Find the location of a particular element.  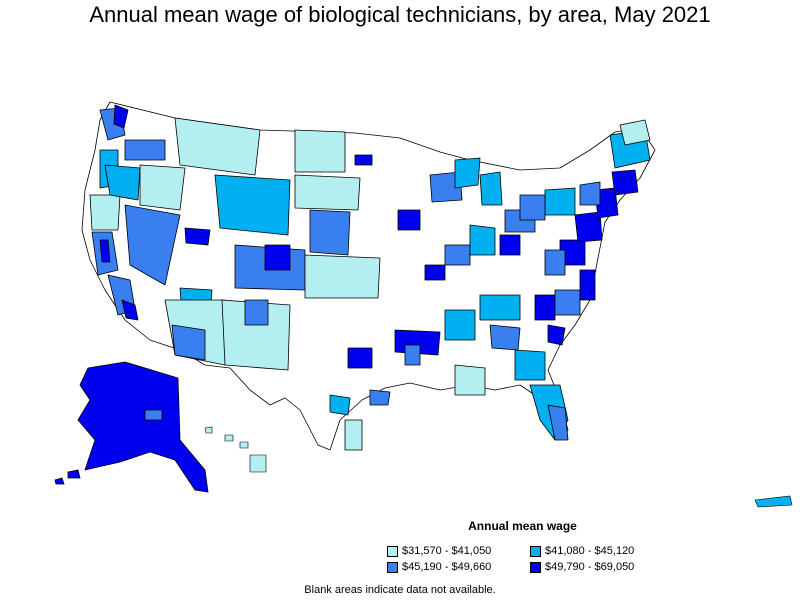

legend-item-1: $31,570 - $41,050 is located at coordinates (439, 551).